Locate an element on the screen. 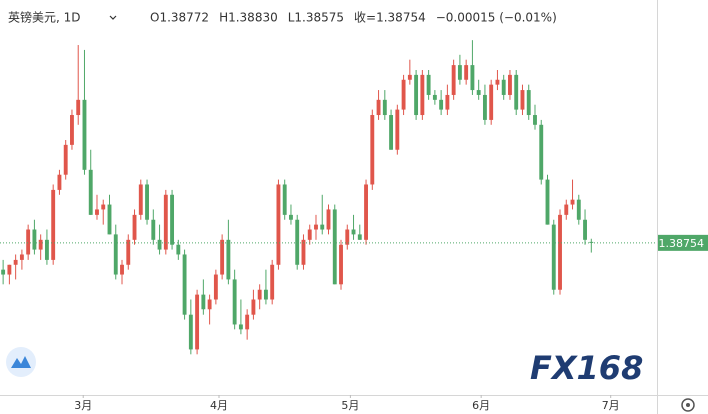 The width and height of the screenshot is (708, 414). x-tick-label: 6月 is located at coordinates (481, 405).